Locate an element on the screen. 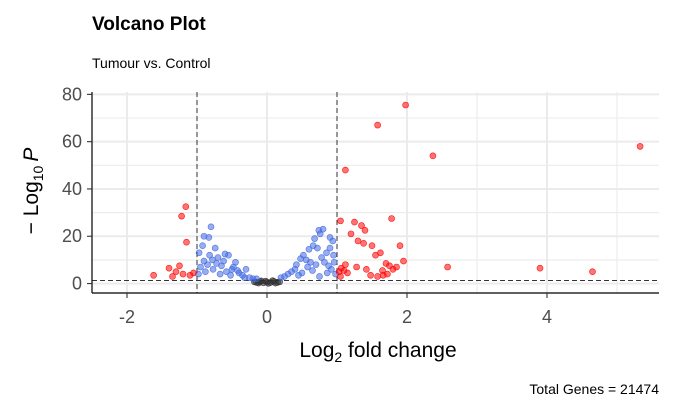 The width and height of the screenshot is (675, 417). y-label-pre: − Log is located at coordinates (31, 207).